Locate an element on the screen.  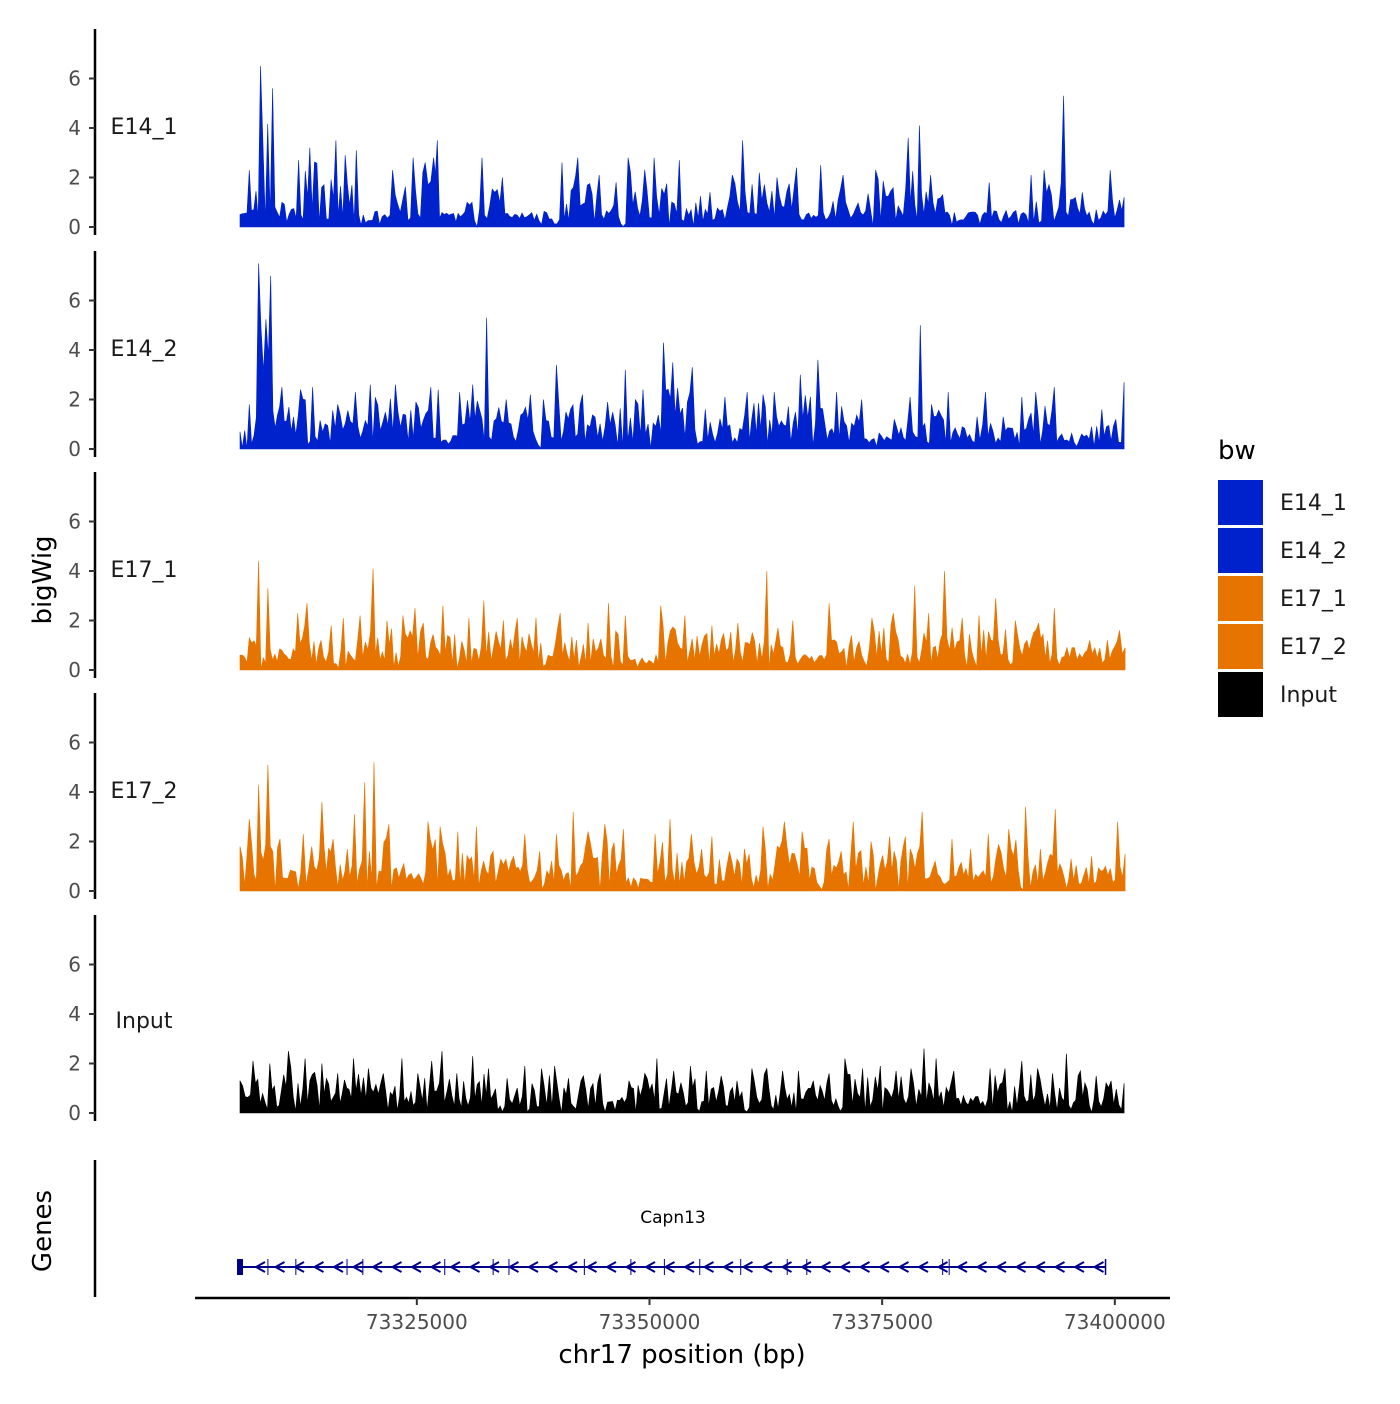
track-label: Input is located at coordinates (144, 1021).